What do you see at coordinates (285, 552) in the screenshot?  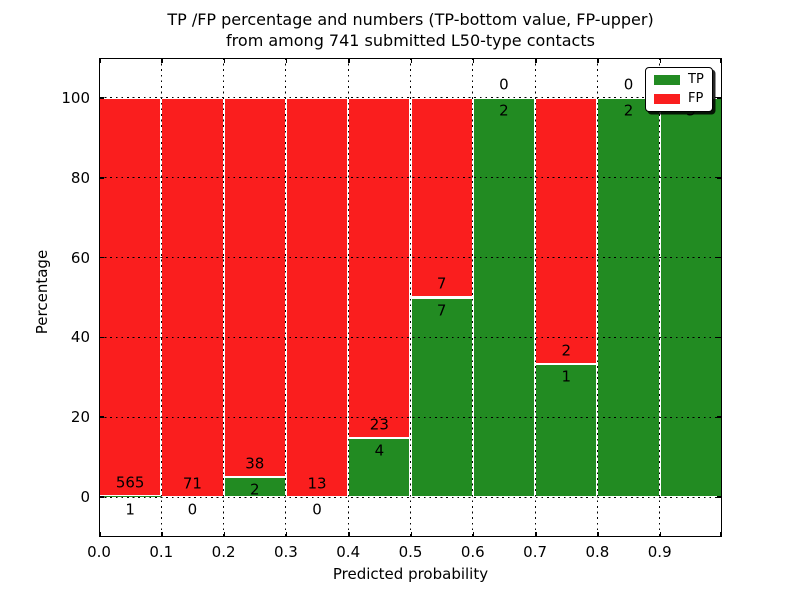 I see `x-tick-label: 0.3` at bounding box center [285, 552].